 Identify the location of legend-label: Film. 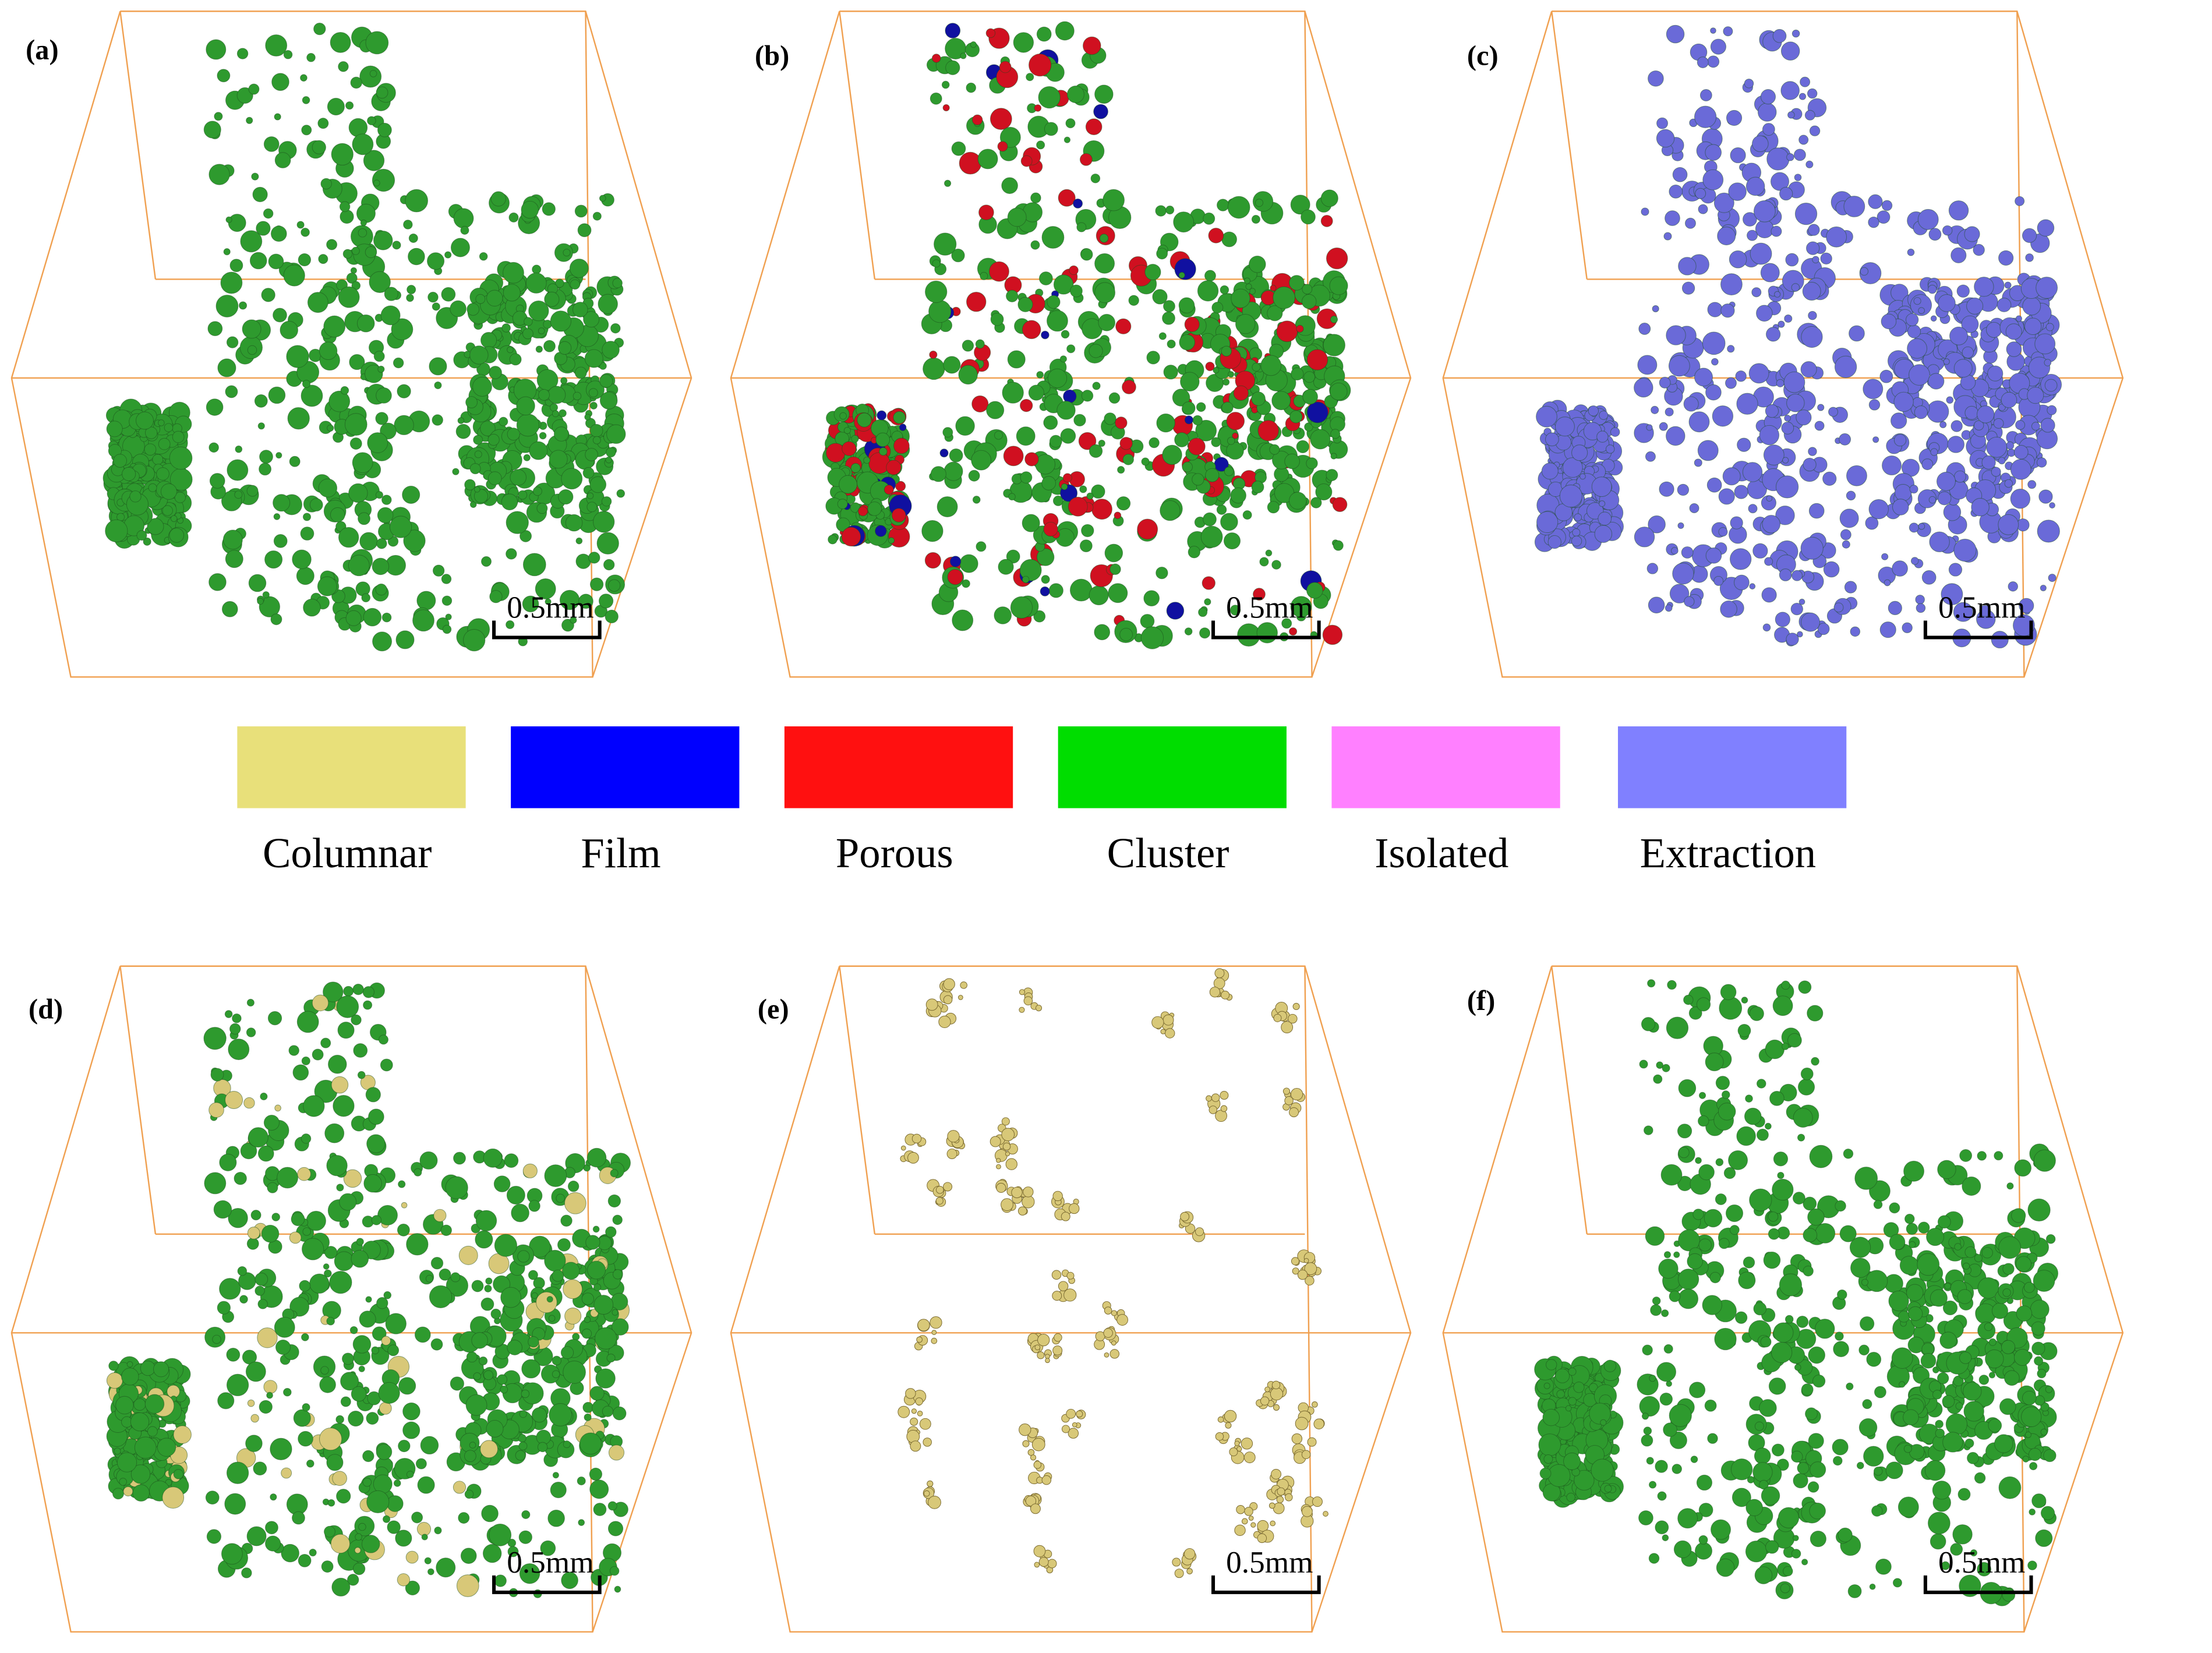
(620, 853).